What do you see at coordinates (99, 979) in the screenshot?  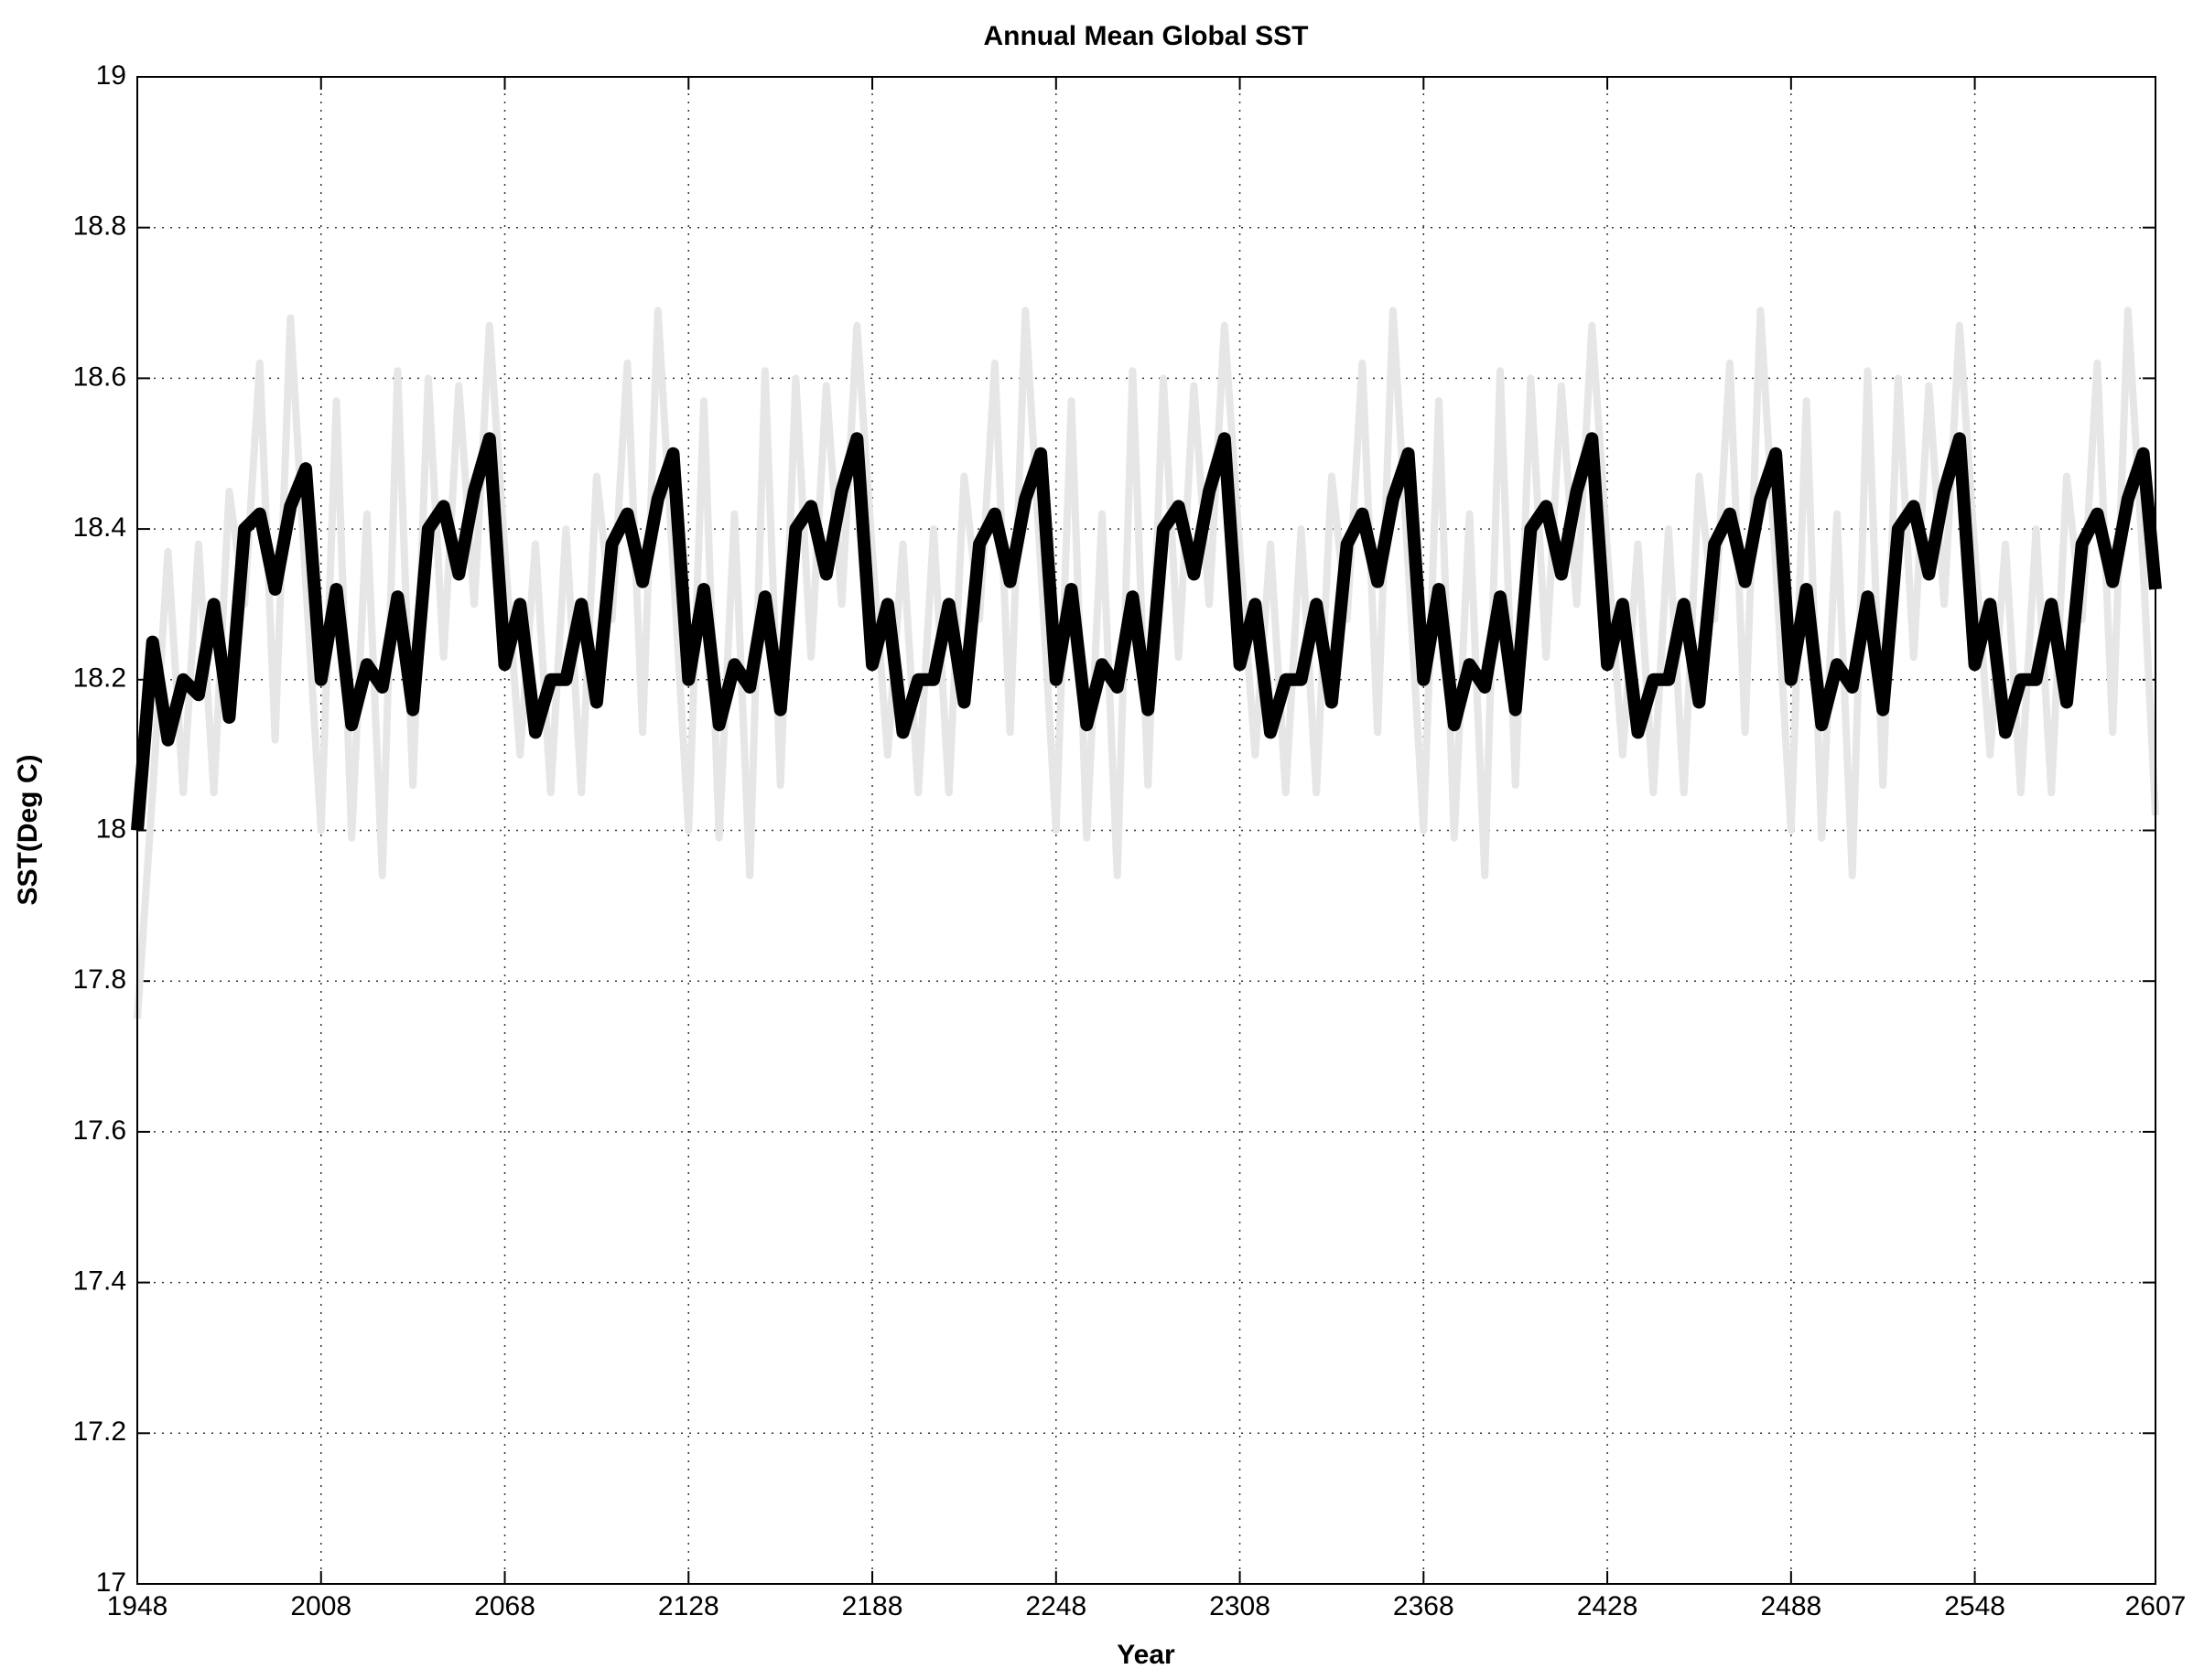 I see `y-tick-label: 17.8` at bounding box center [99, 979].